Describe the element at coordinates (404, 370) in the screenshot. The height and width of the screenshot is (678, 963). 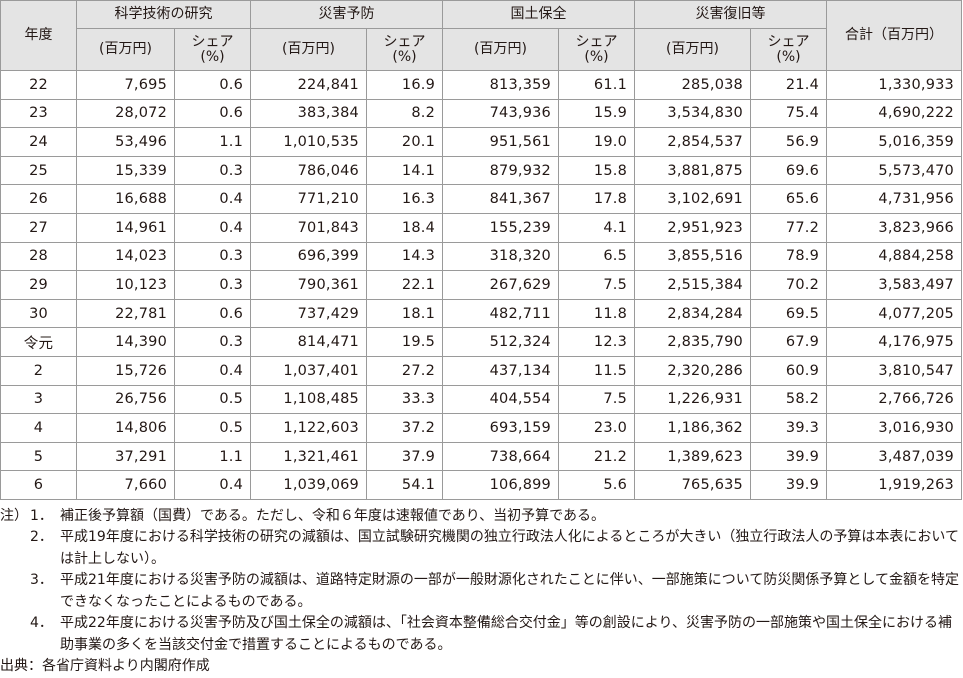
I see `cell-prevention-share: 27.2` at that location.